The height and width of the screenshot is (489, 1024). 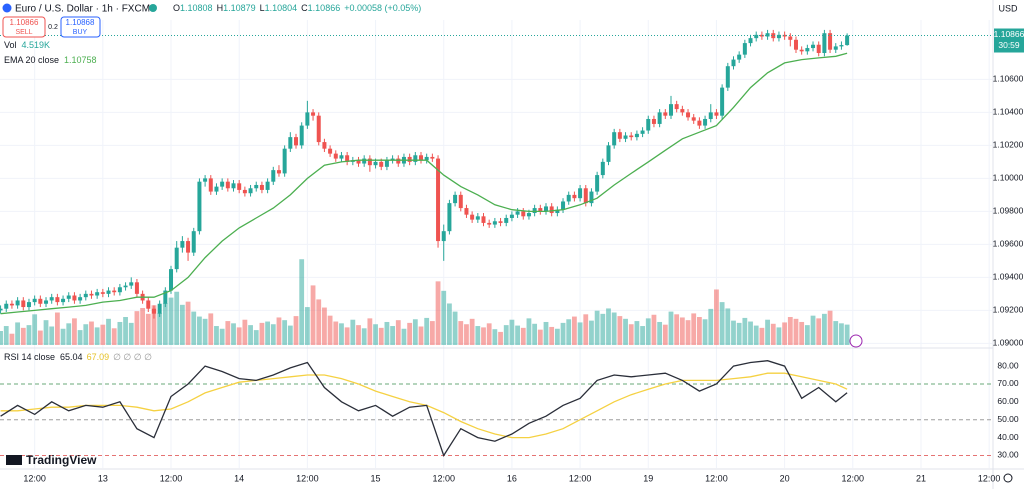 What do you see at coordinates (1008, 478) in the screenshot?
I see `settings-icon` at bounding box center [1008, 478].